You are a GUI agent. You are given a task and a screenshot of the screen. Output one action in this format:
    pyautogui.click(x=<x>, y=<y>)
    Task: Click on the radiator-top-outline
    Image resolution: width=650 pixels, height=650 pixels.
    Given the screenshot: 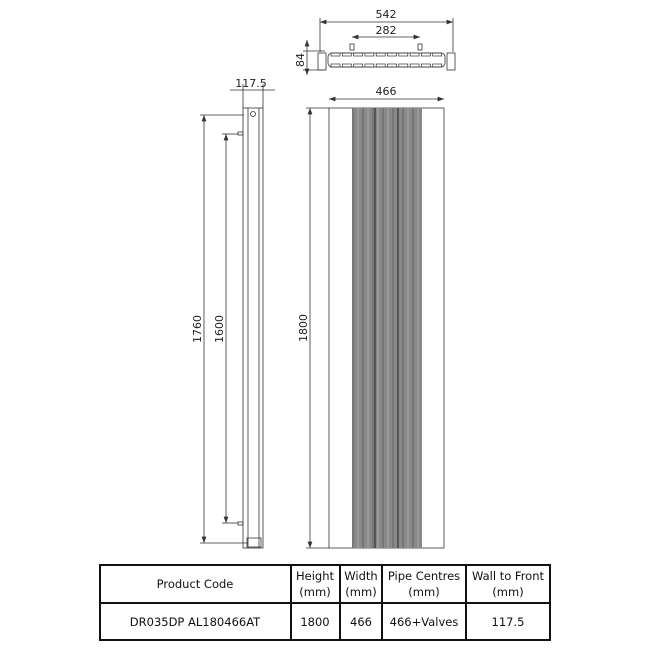 What is the action you would take?
    pyautogui.click(x=386, y=60)
    